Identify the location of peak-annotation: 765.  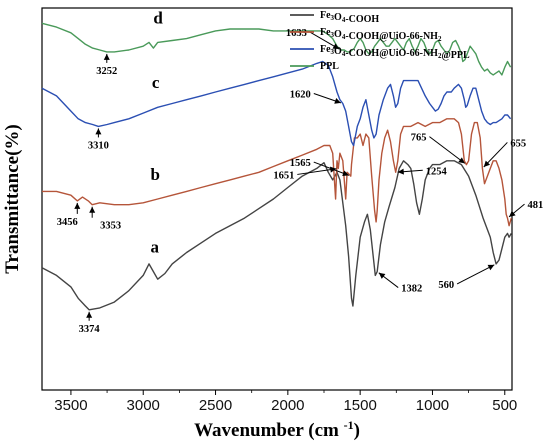
(438, 148).